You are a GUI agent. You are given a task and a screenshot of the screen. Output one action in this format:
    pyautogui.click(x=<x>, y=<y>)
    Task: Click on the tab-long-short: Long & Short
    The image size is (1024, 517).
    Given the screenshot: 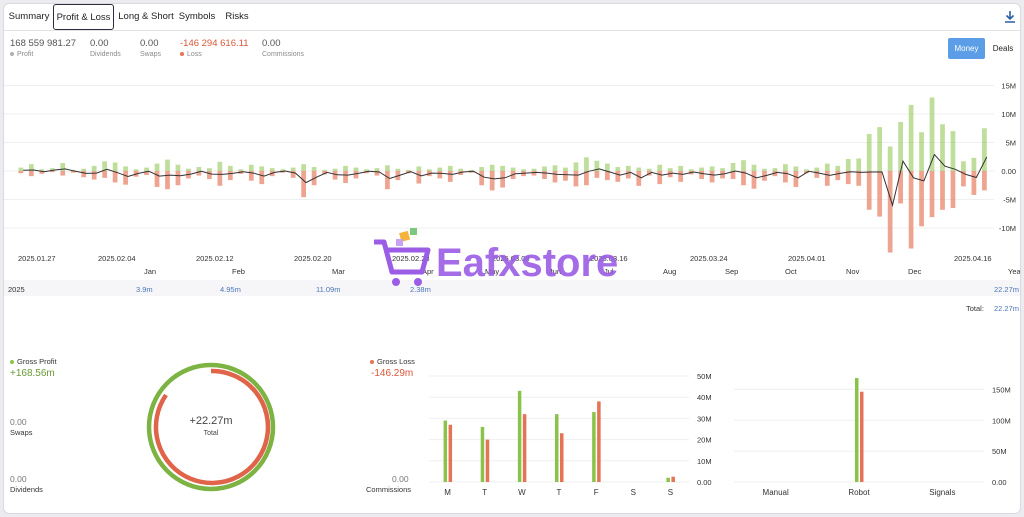 What is the action you would take?
    pyautogui.click(x=146, y=16)
    